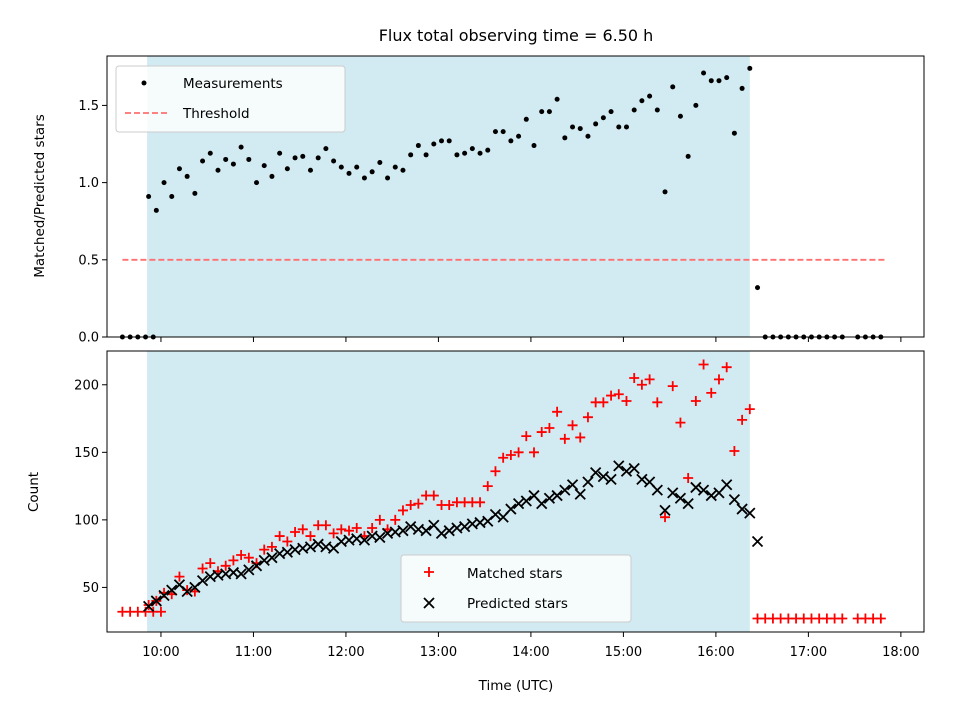 The image size is (960, 720). I want to click on legend-measurements-marker, so click(144, 83).